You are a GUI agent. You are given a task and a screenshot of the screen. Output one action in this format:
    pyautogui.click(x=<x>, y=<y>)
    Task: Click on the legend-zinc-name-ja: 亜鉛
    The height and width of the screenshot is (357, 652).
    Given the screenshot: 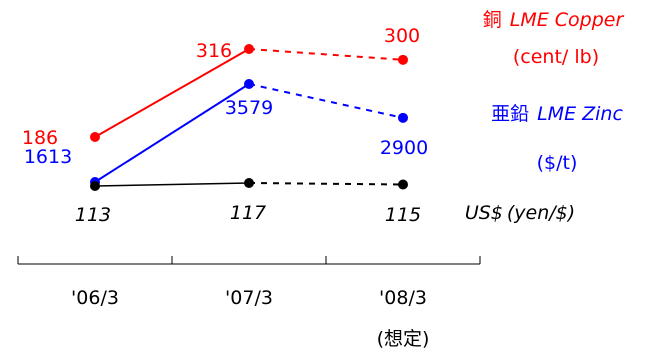 What is the action you would take?
    pyautogui.click(x=510, y=114)
    